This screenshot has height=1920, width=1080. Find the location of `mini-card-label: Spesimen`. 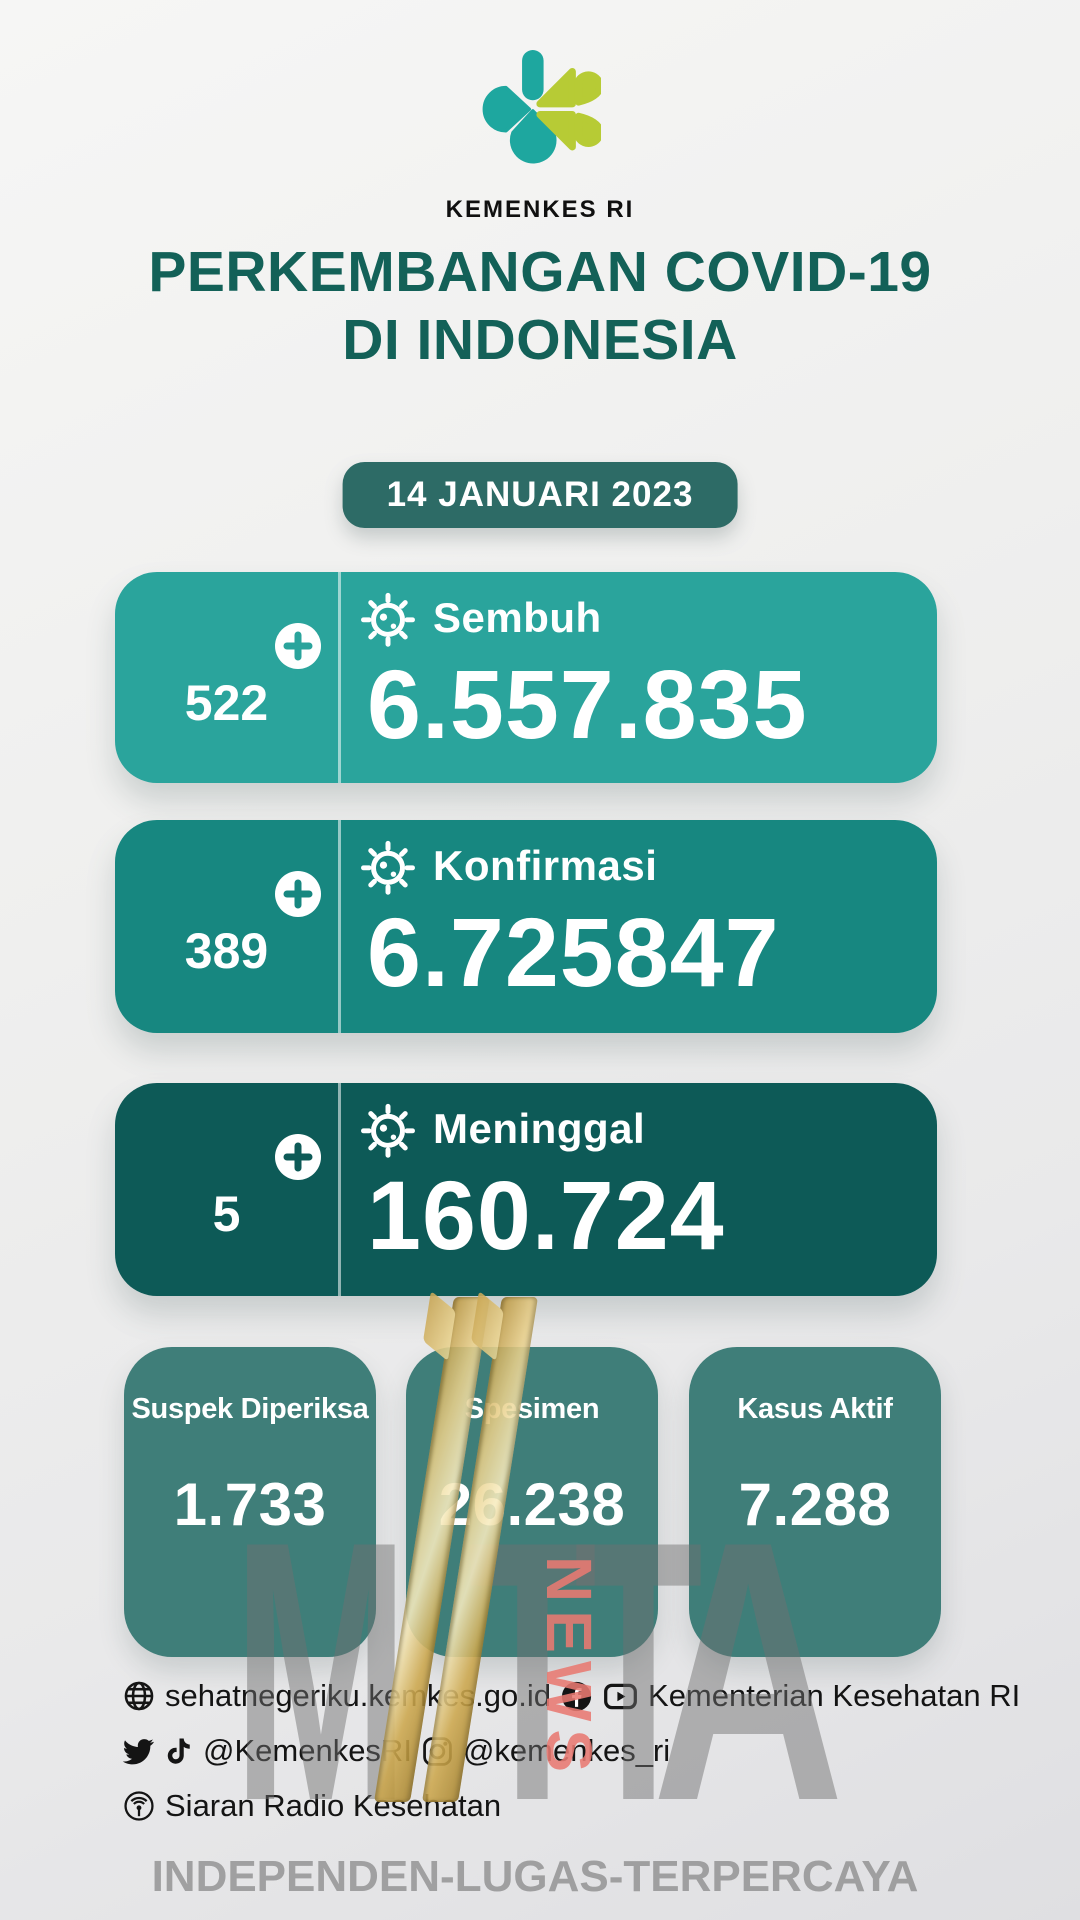

mini-card-label: Spesimen is located at coordinates (532, 1409).